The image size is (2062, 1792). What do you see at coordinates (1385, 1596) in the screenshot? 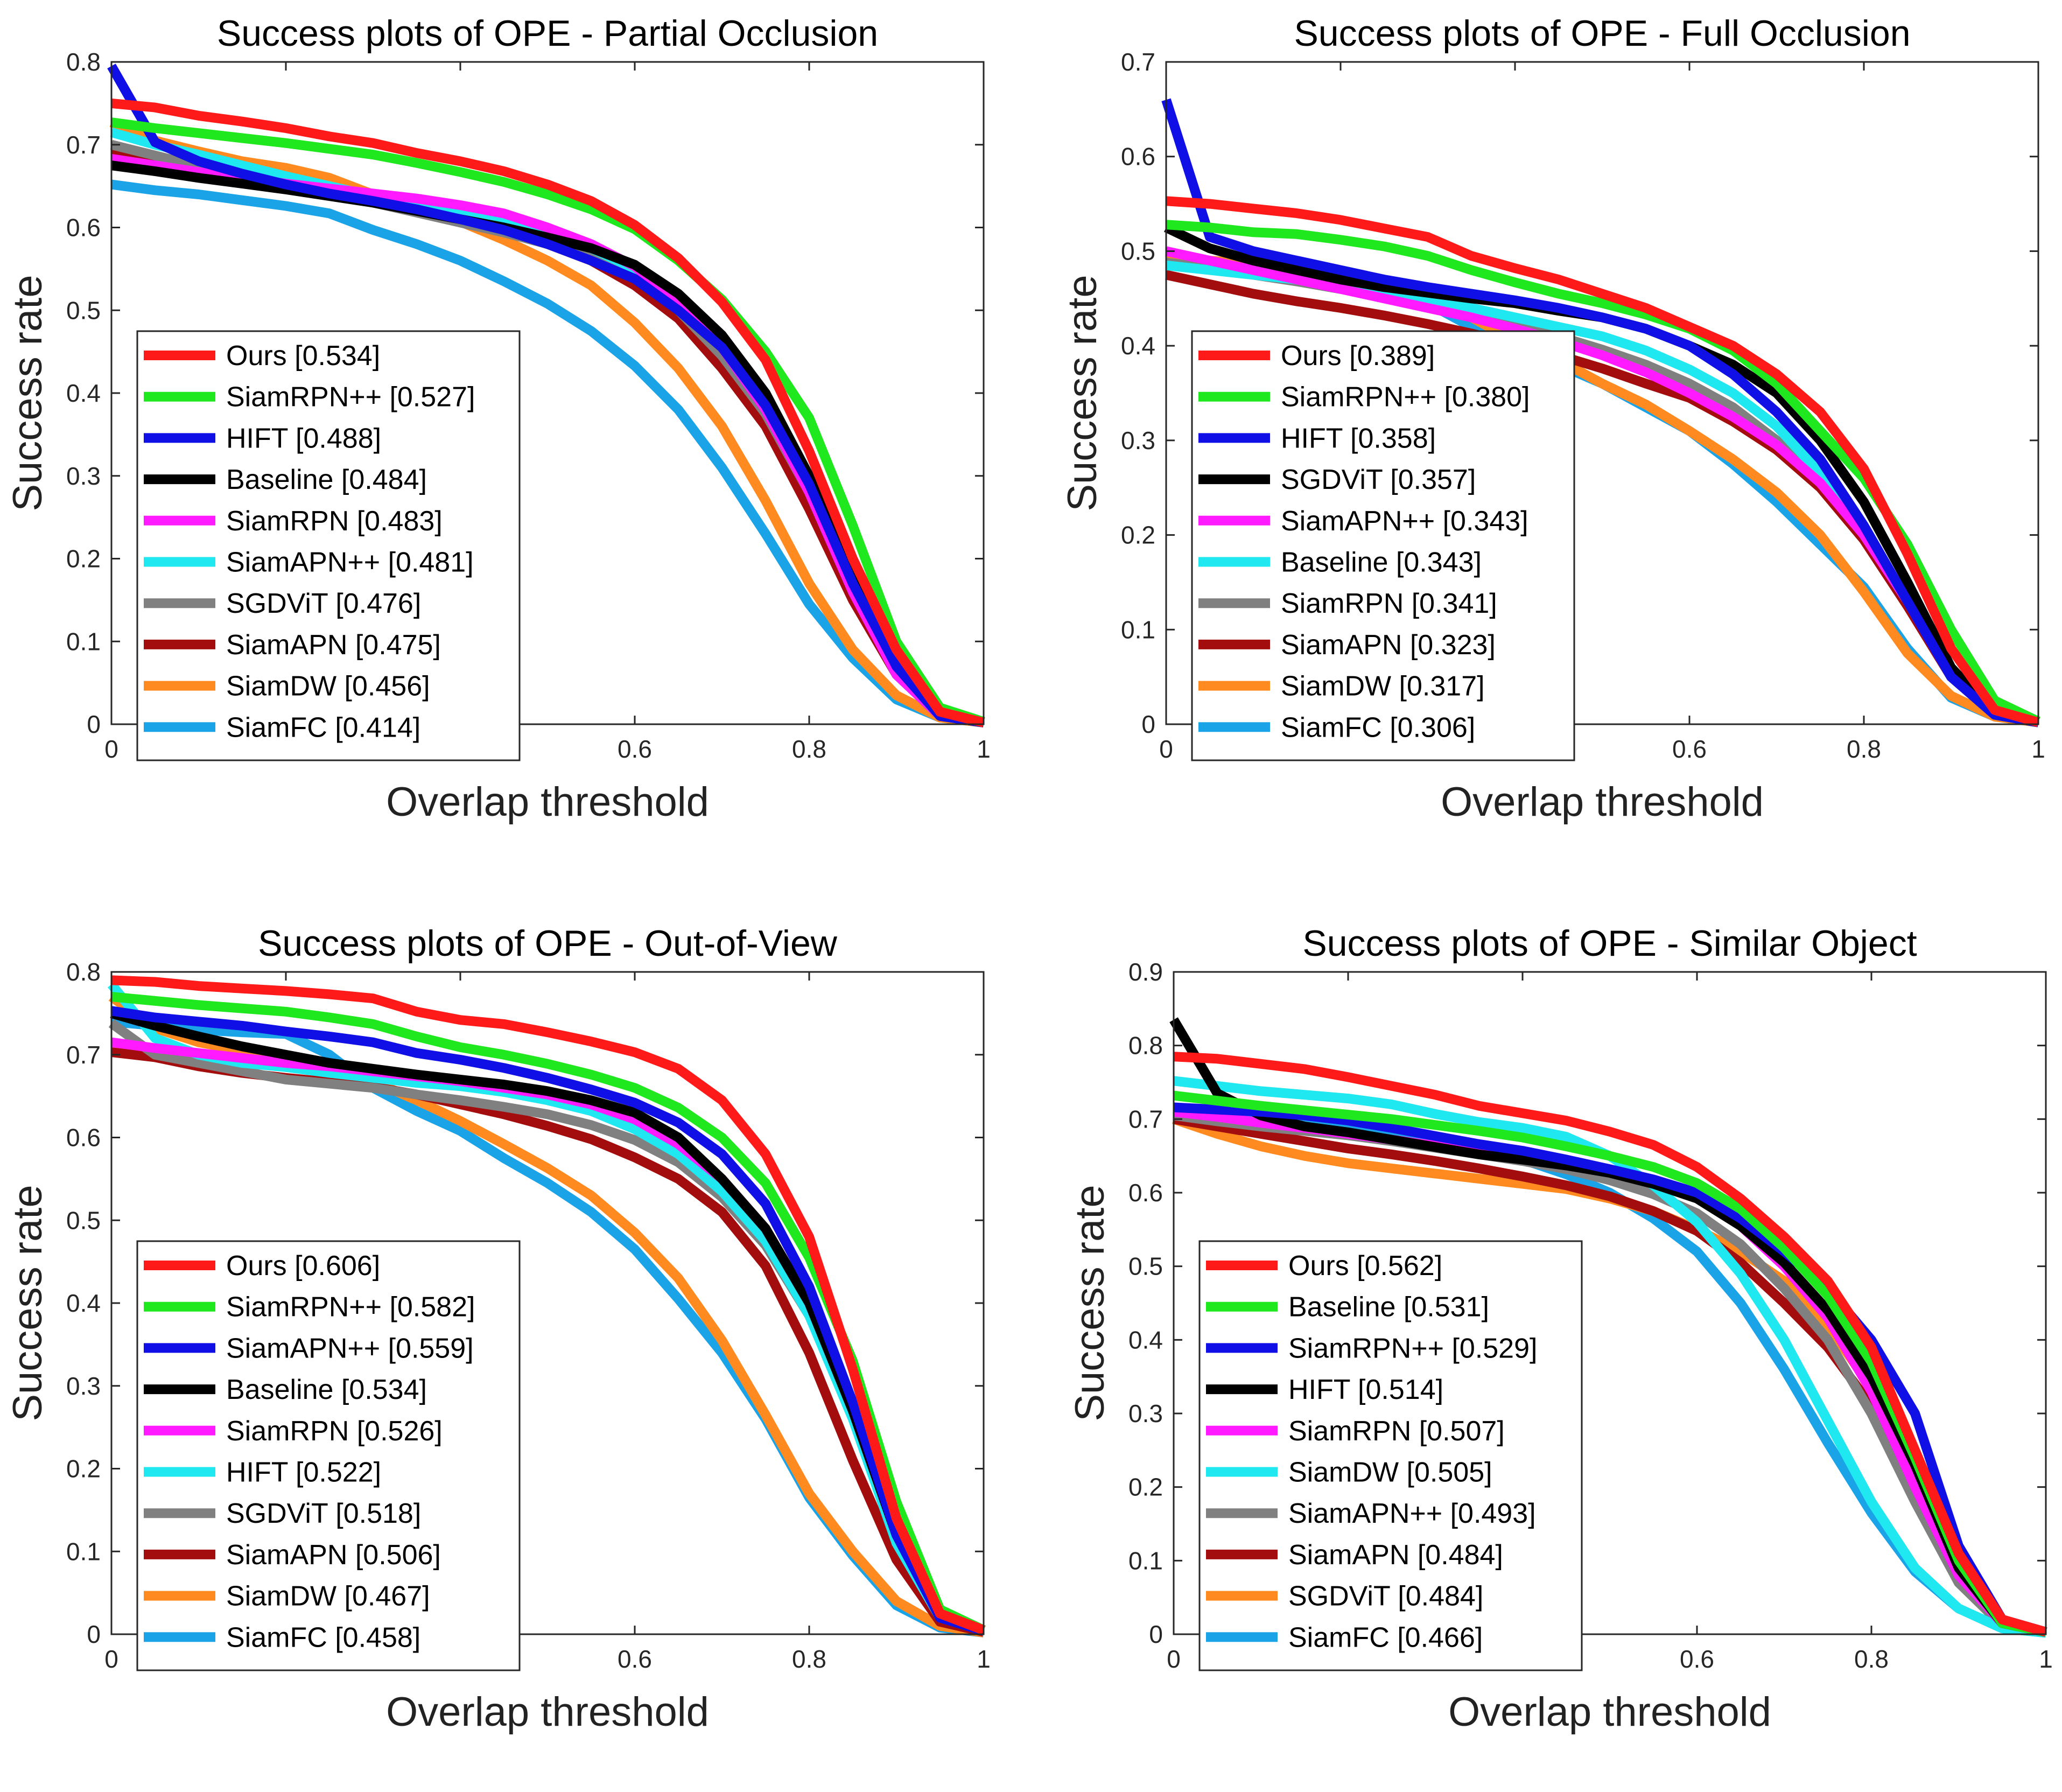
I see `legend-entry-label: SGDViT [0.484]` at bounding box center [1385, 1596].